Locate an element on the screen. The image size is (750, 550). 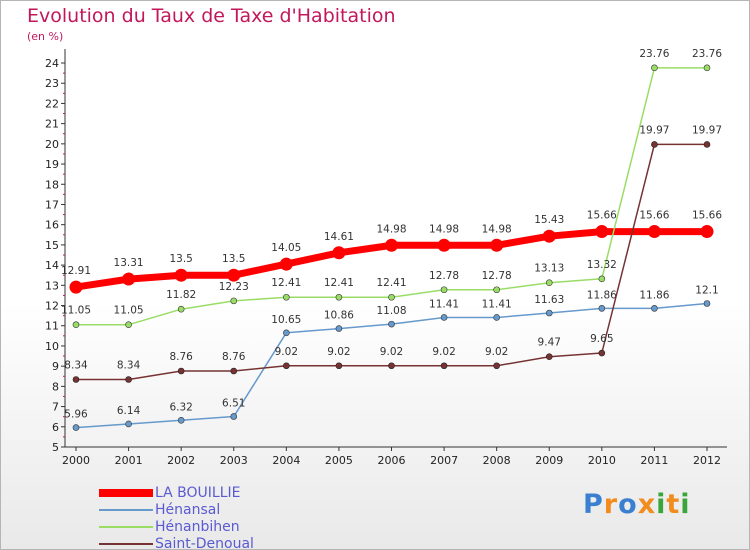
y-tick-label: 9 is located at coordinates (55, 366).